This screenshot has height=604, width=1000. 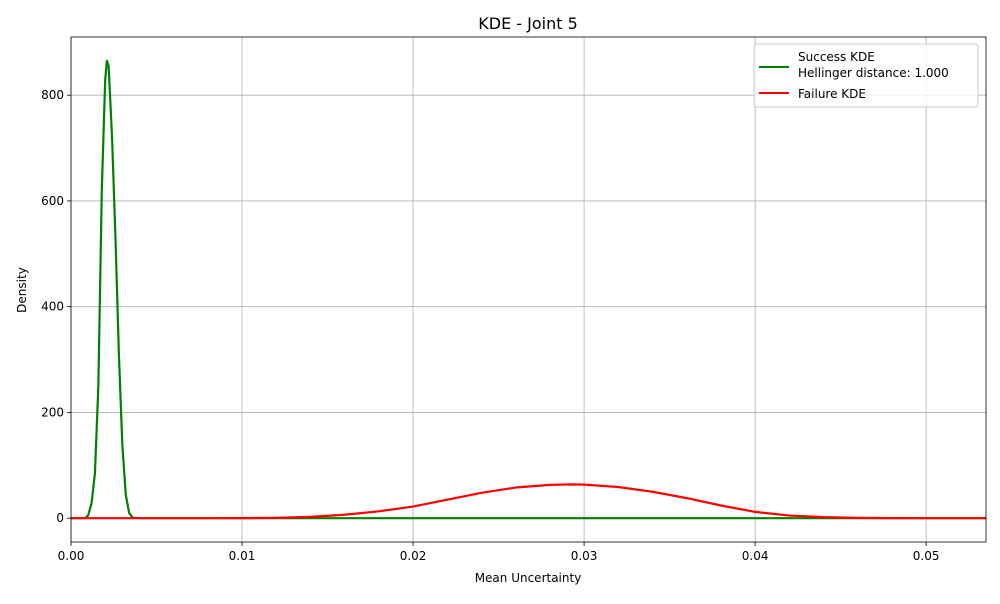 I want to click on x-tick-label: 0.05, so click(x=926, y=556).